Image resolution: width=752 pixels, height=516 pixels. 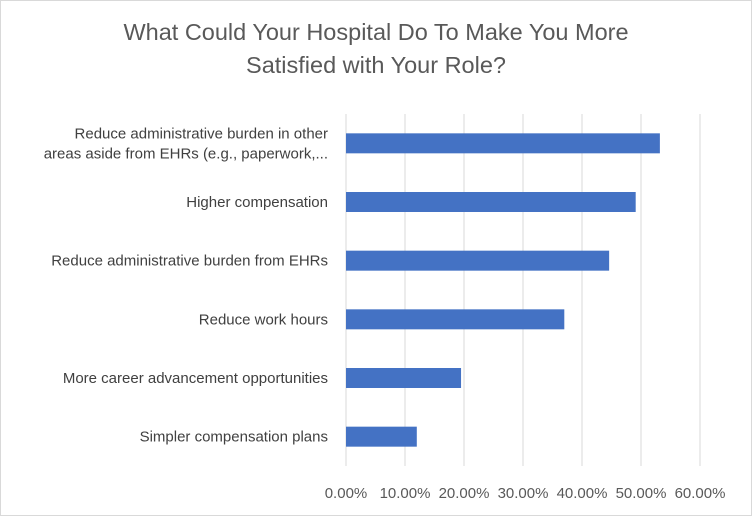 What do you see at coordinates (346, 493) in the screenshot?
I see `x-tick-label: 0.00%` at bounding box center [346, 493].